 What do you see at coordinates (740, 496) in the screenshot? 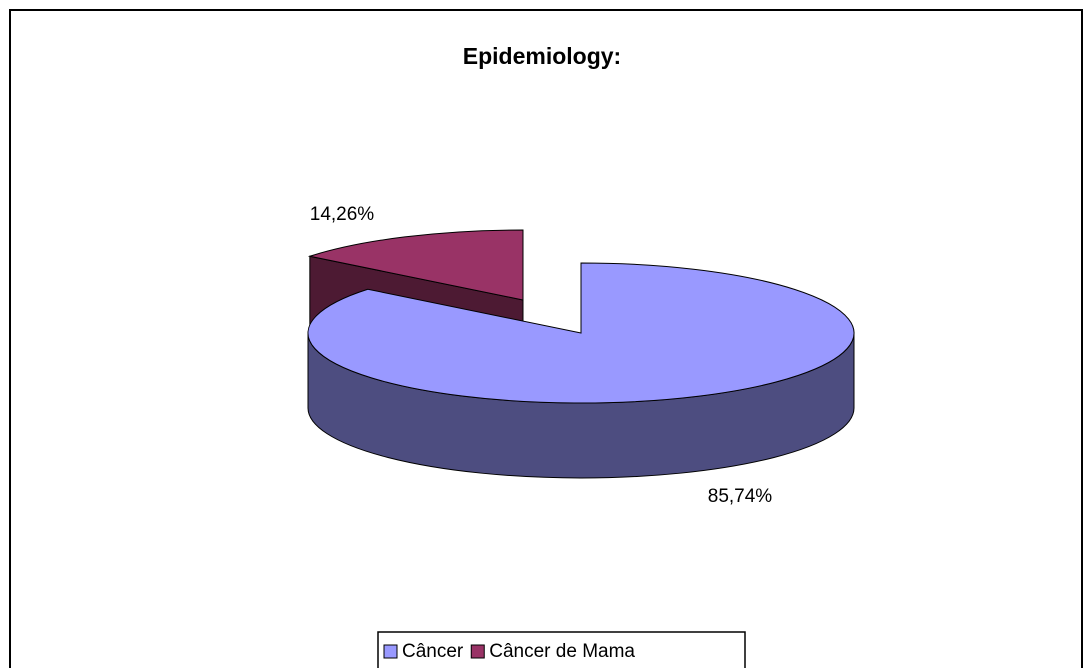
I see `data-label: 85,74%` at bounding box center [740, 496].